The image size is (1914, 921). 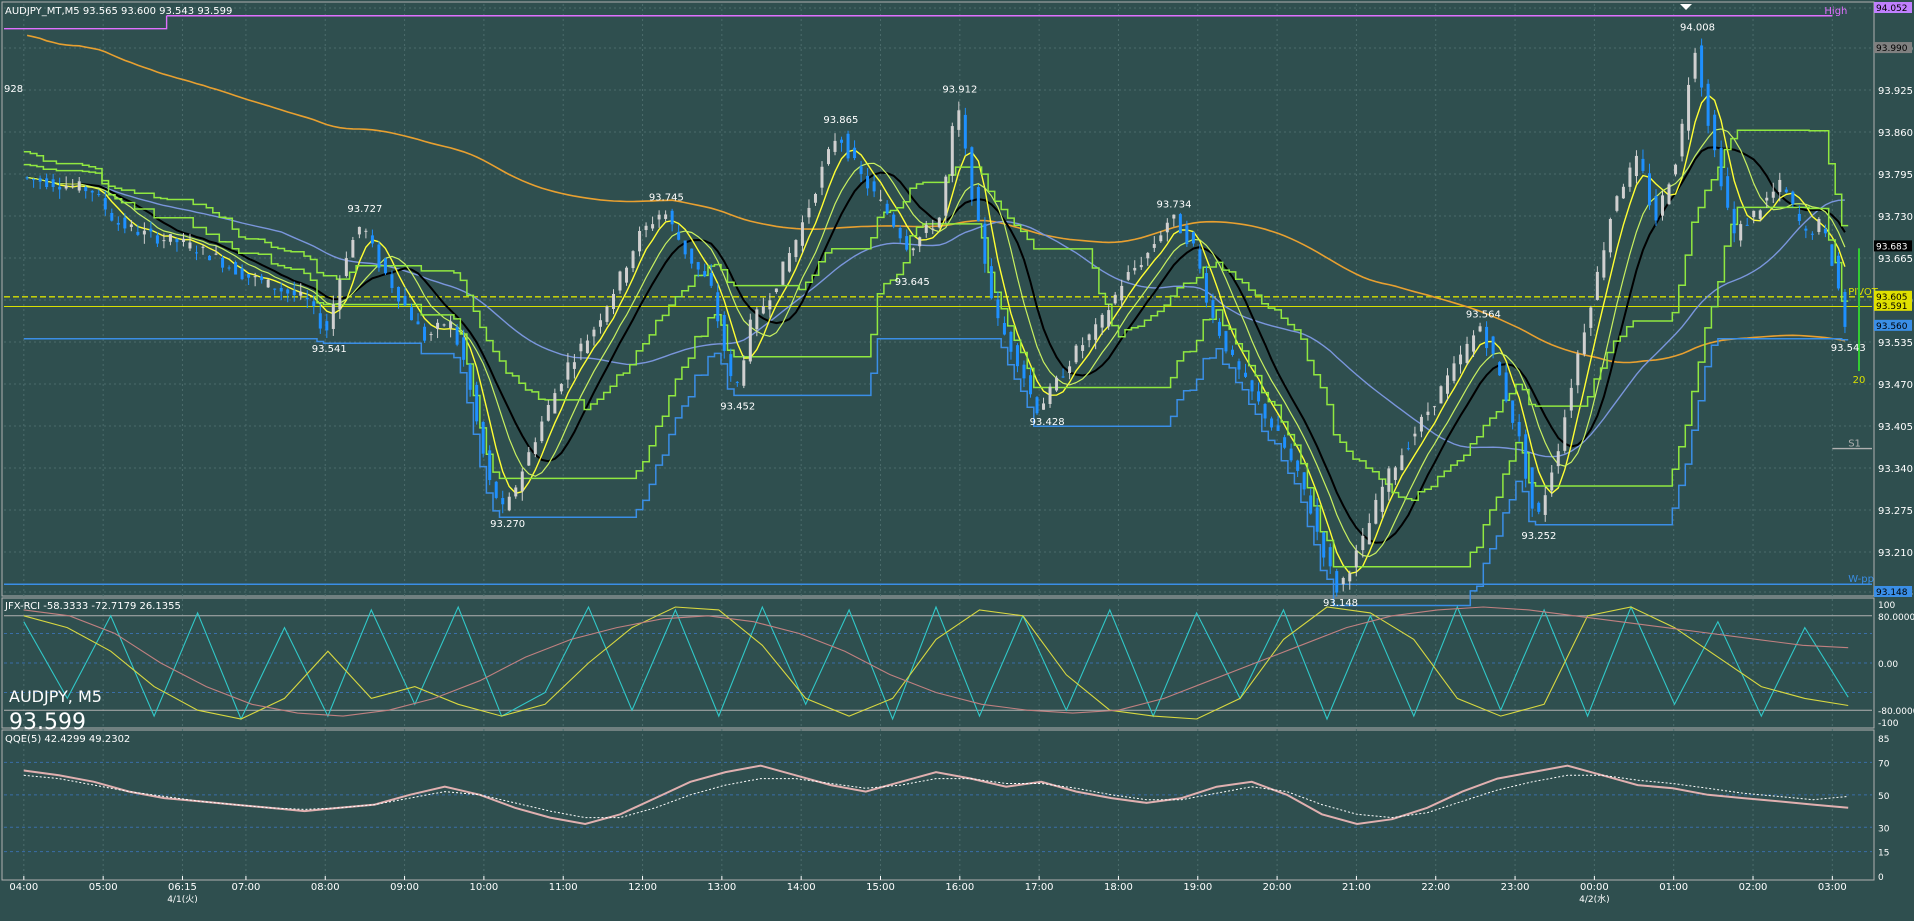 I want to click on time-tick-label: 20:00, so click(x=1277, y=887).